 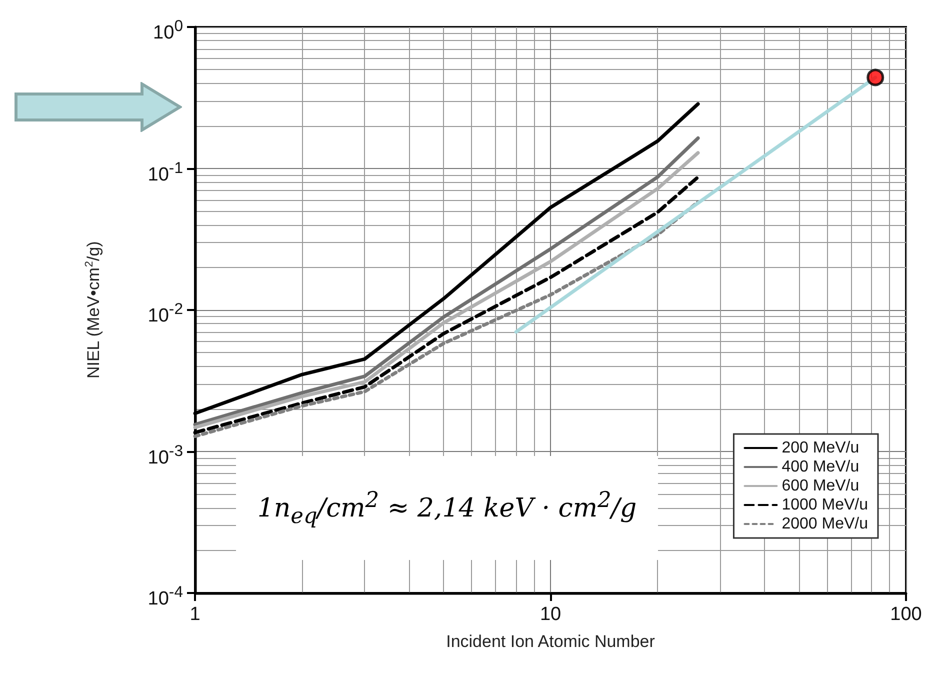 I want to click on annotation: 1n$_{eq}$/cm$^{2}$ ≈ 2,14 keV · cm$^{2}$/g, so click(x=447, y=508).